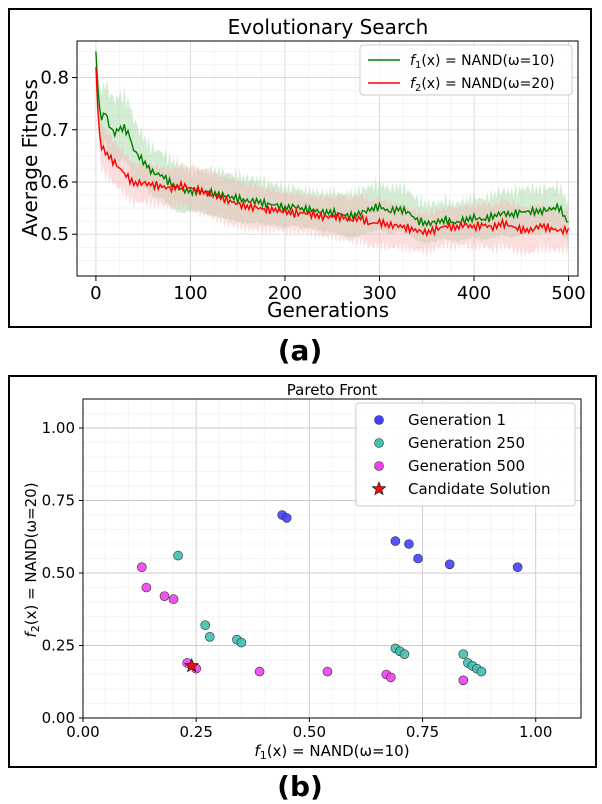 The height and width of the screenshot is (804, 602). Describe the element at coordinates (300, 350) in the screenshot. I see `panel-a-label: (a)` at that location.